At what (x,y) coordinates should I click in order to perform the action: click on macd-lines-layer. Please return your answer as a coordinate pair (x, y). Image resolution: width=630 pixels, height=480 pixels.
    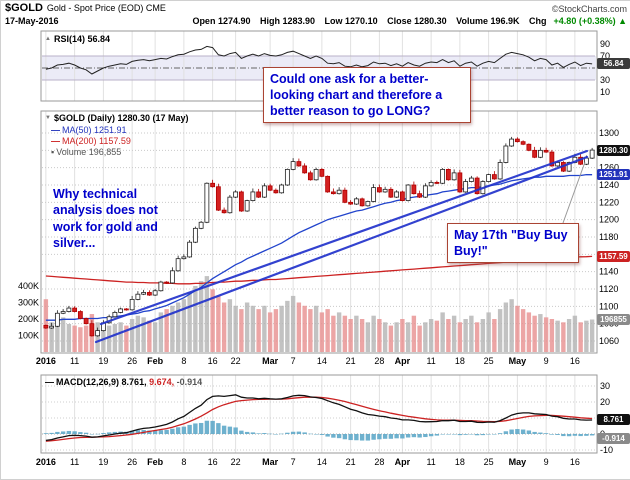
    Looking at the image, I should click on (319, 418).